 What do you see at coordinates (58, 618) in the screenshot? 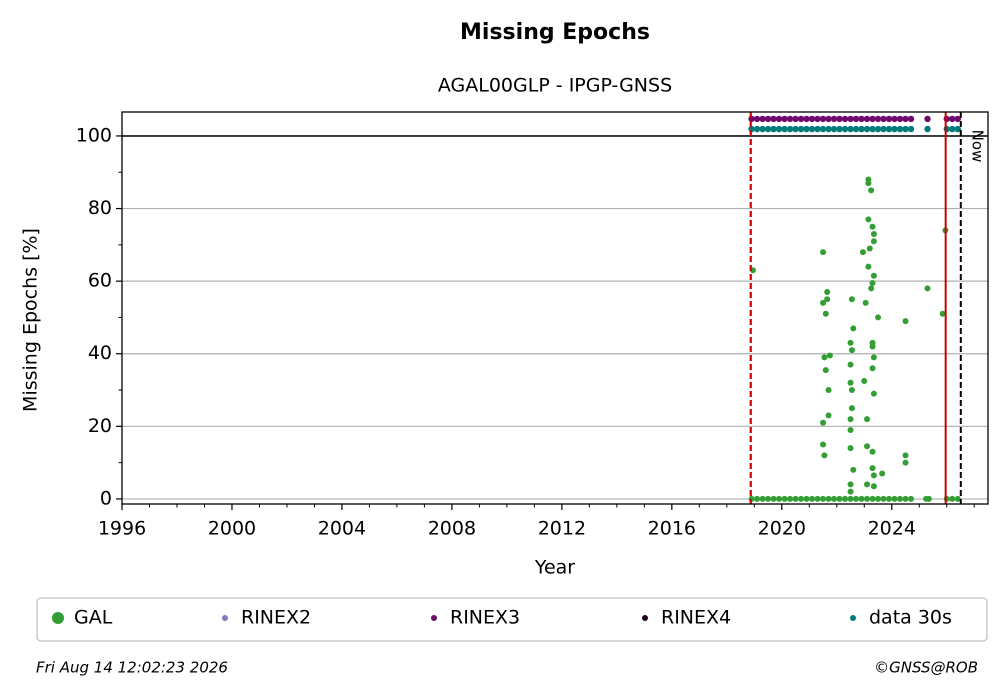
I see `legend-marker` at bounding box center [58, 618].